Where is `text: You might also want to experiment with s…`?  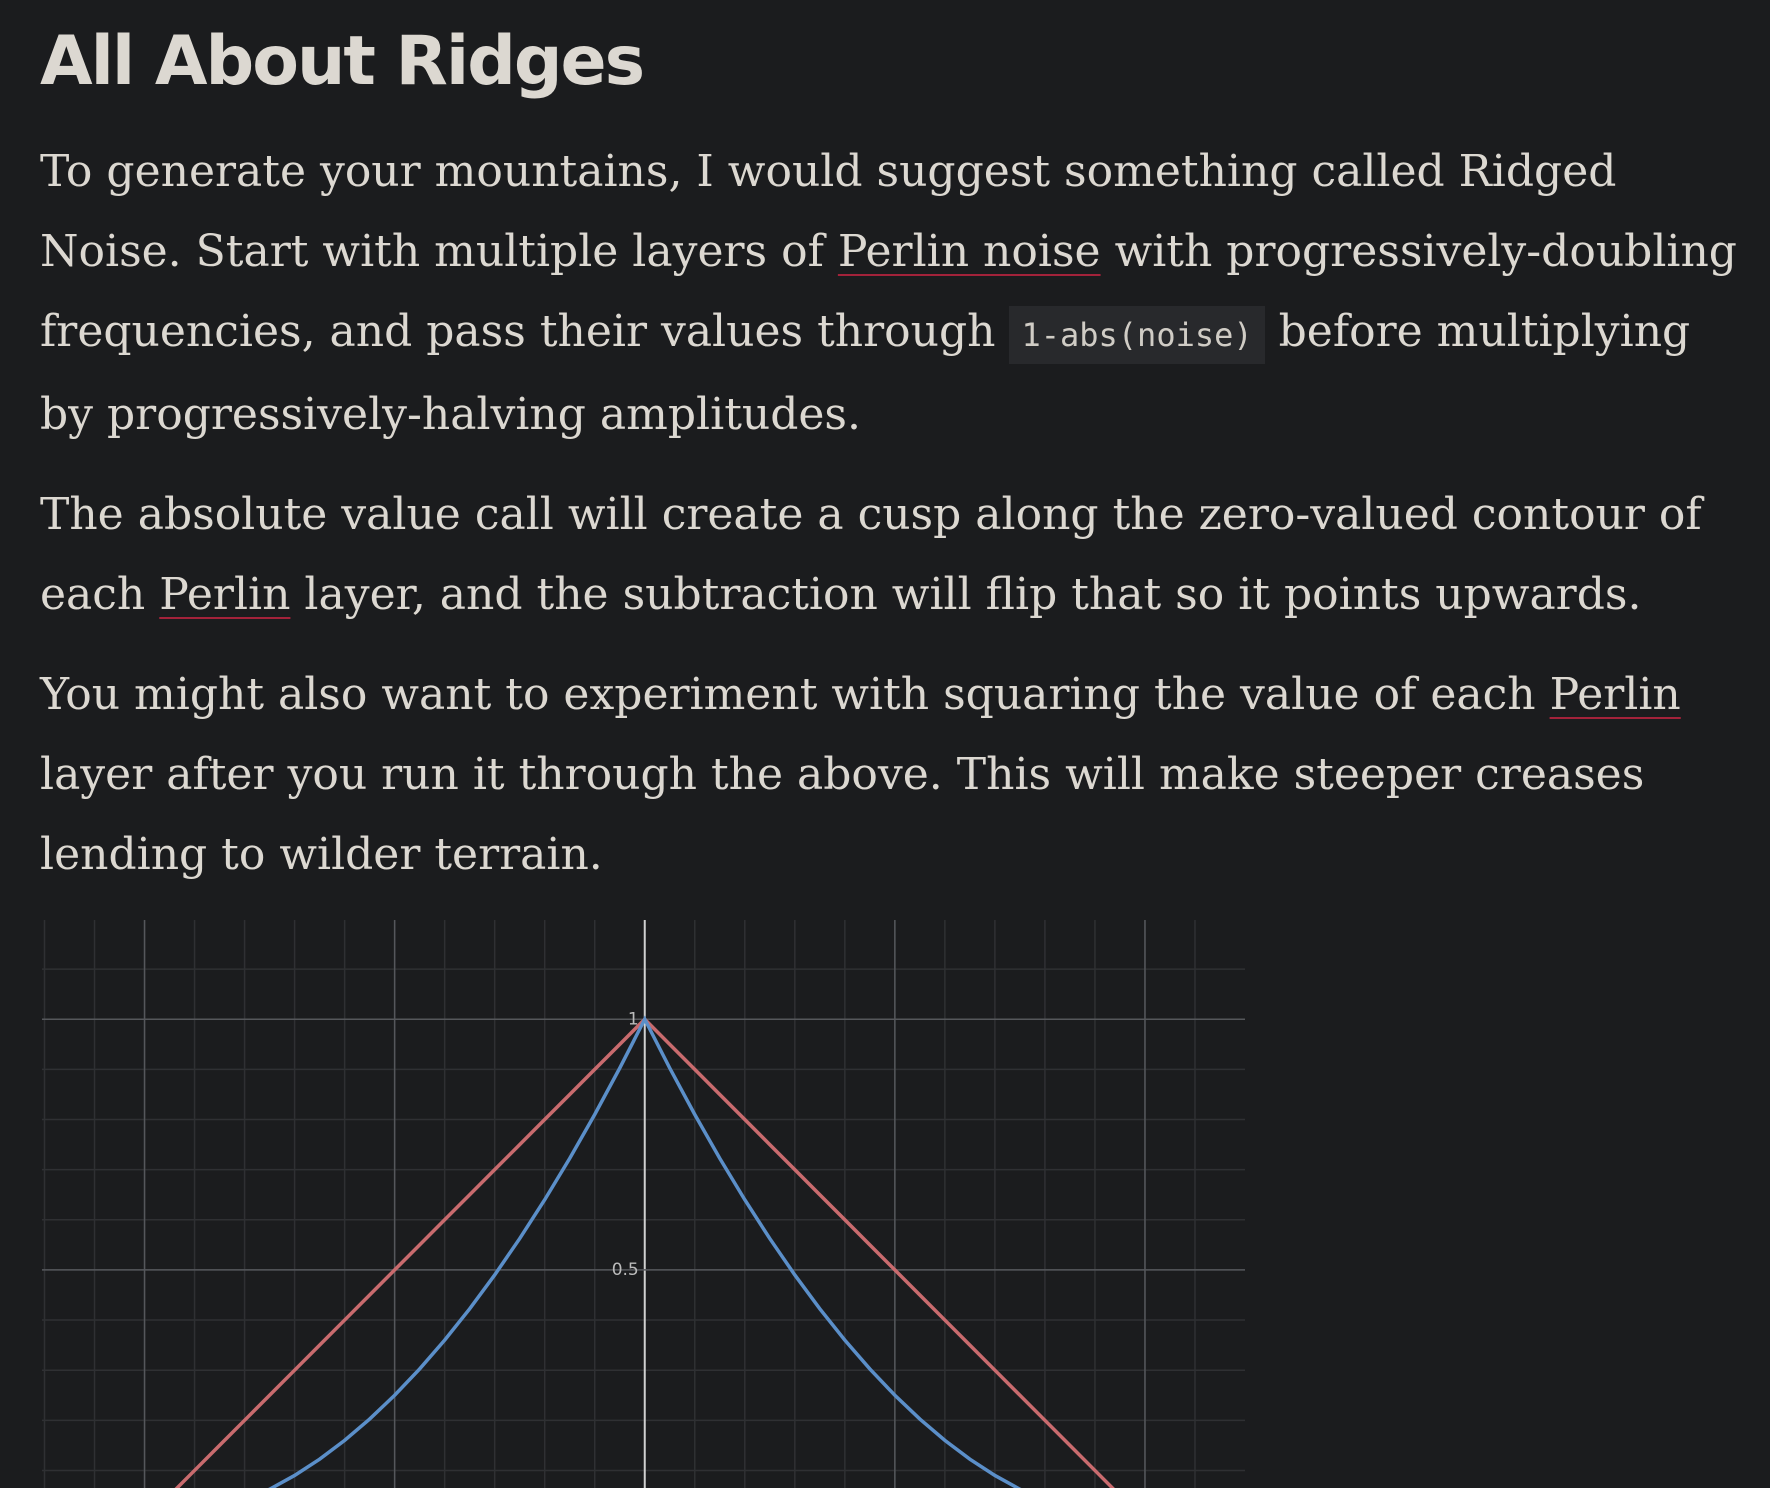
text: You might also want to experiment with s… is located at coordinates (795, 694).